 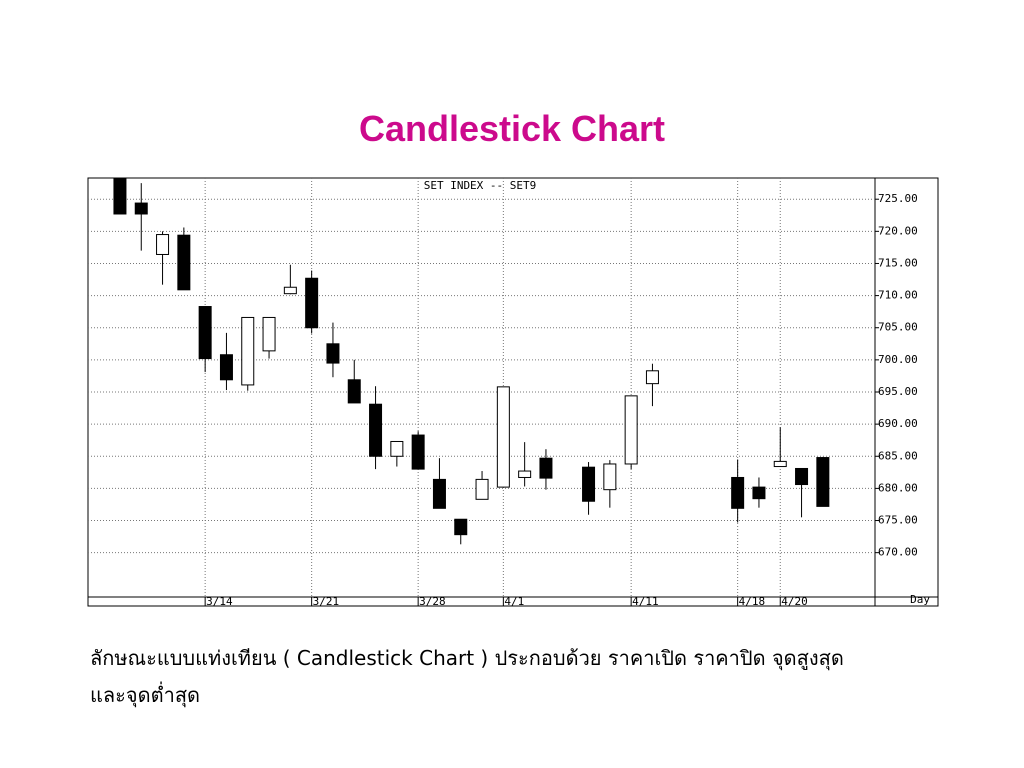 What do you see at coordinates (752, 601) in the screenshot?
I see `x-tick-label: 4/18` at bounding box center [752, 601].